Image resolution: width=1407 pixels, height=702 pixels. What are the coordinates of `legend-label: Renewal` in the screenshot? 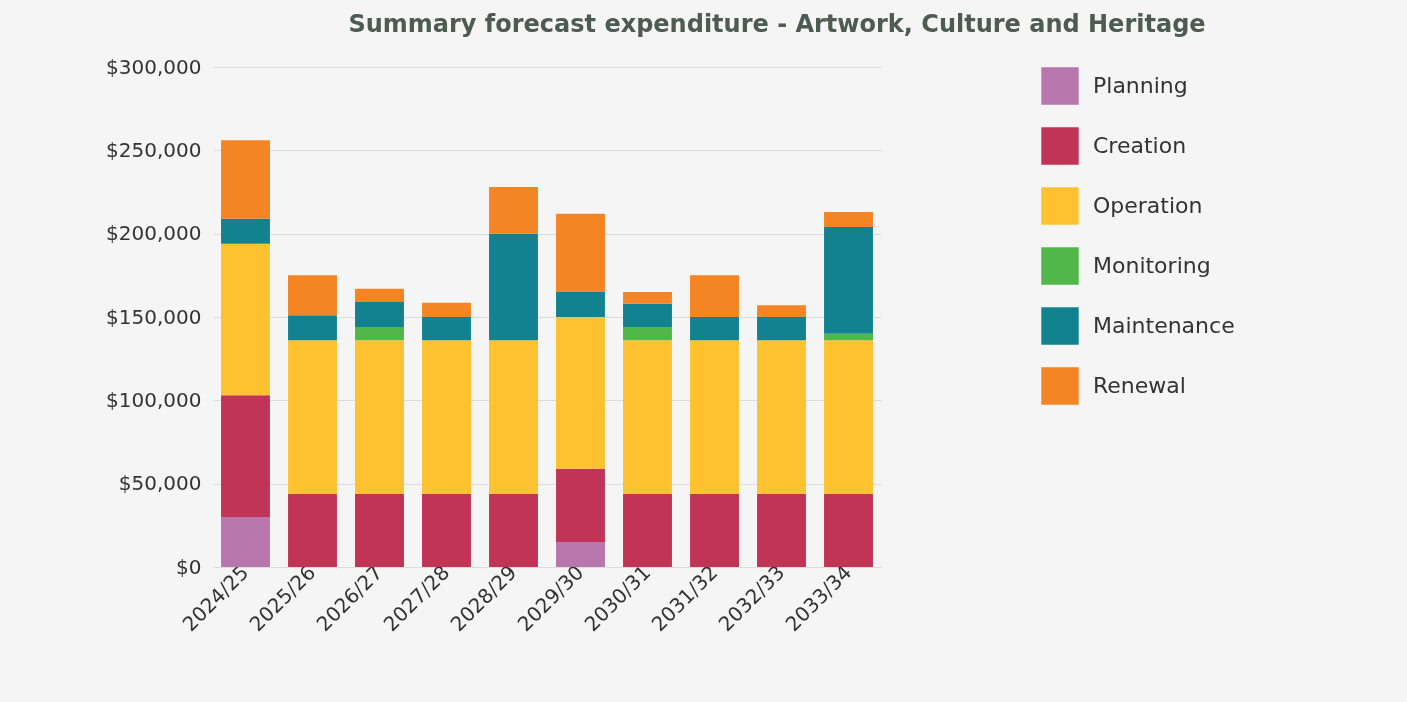 It's located at (1139, 385).